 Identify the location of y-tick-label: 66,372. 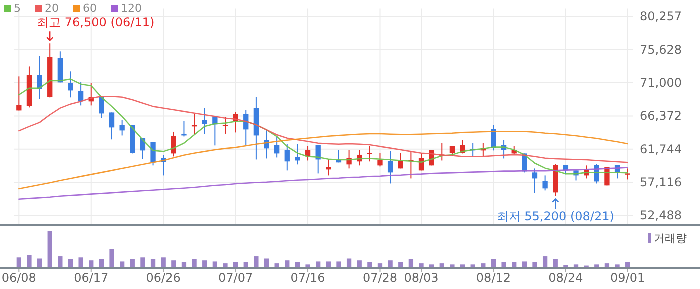
(661, 116).